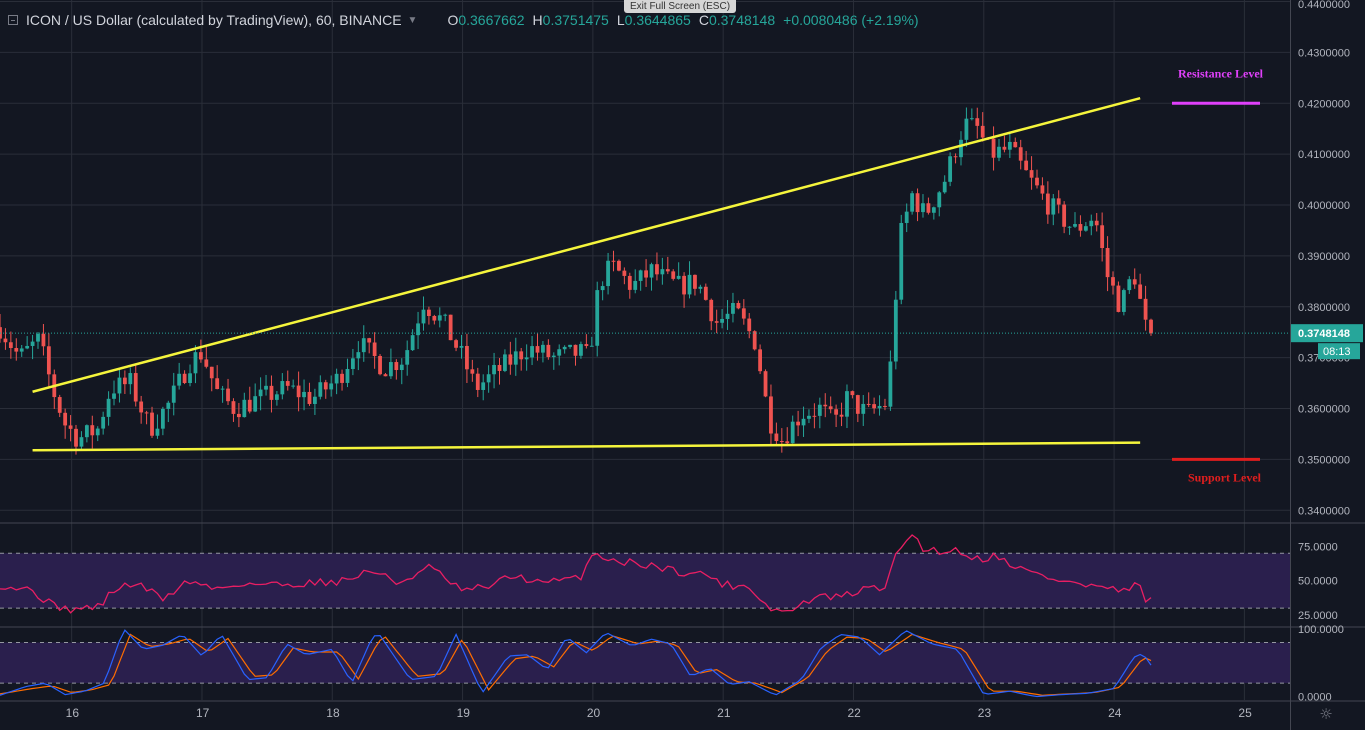  What do you see at coordinates (1324, 5) in the screenshot?
I see `price-axis-tick: 0.4400000` at bounding box center [1324, 5].